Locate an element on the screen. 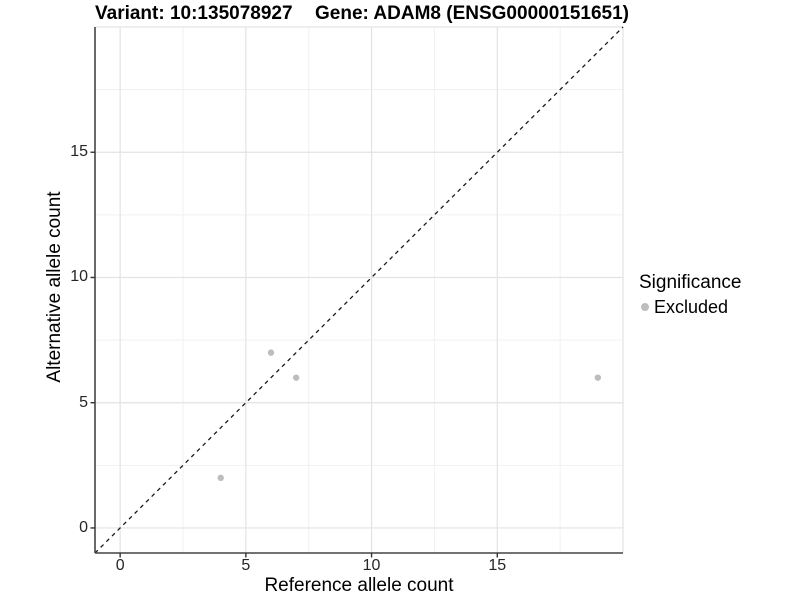 The image size is (800, 600). legend-item-label: Excluded is located at coordinates (691, 307).